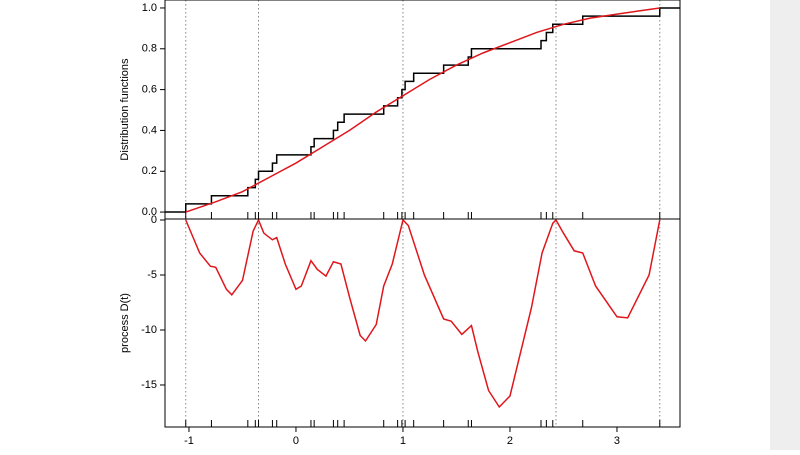  Describe the element at coordinates (149, 90) in the screenshot. I see `y-tick-label: 0.6` at that location.